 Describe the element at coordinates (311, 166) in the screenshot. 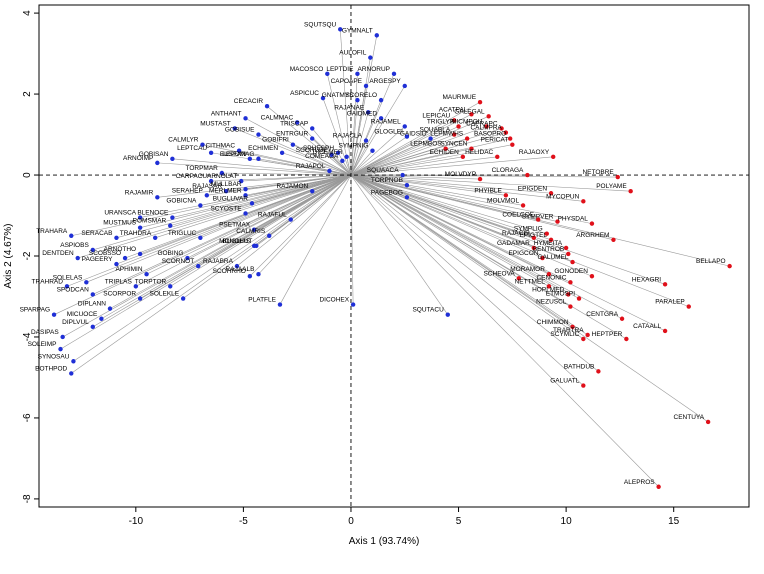

I see `point-label: RAJAPOL` at that location.